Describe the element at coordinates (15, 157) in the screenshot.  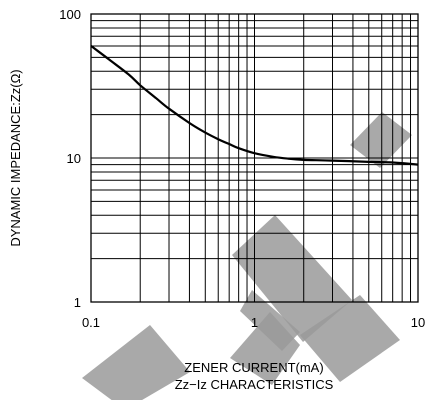
I see `y-axis-label: DYNAMIC IMPEDANCE:Zz(Ω)` at that location.